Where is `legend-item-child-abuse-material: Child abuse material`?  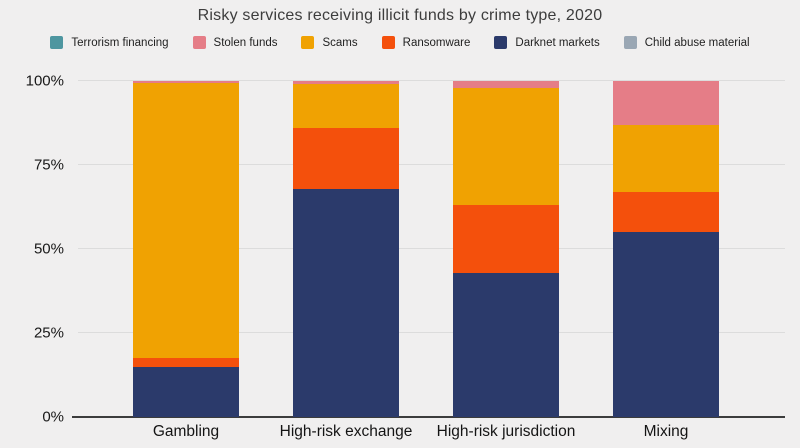 legend-item-child-abuse-material: Child abuse material is located at coordinates (686, 42).